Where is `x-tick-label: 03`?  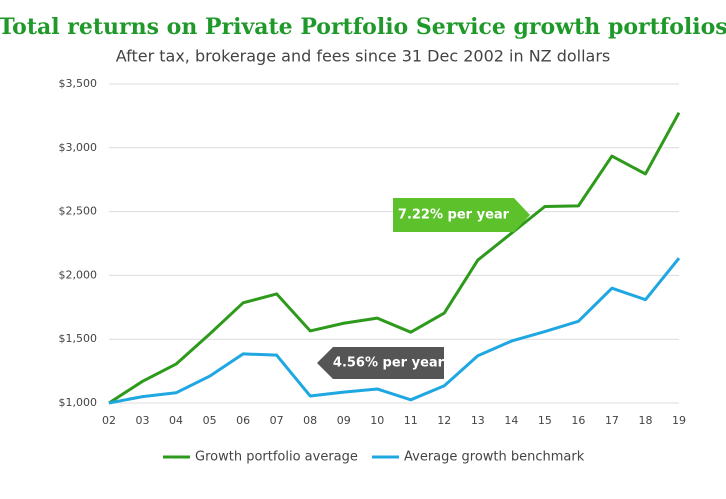 x-tick-label: 03 is located at coordinates (143, 420).